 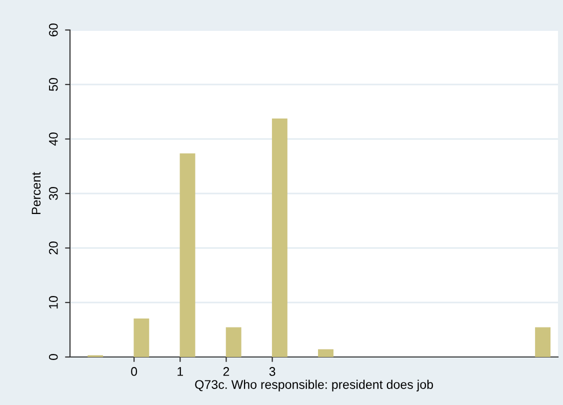 I want to click on x-tick-label: 0, so click(x=134, y=371).